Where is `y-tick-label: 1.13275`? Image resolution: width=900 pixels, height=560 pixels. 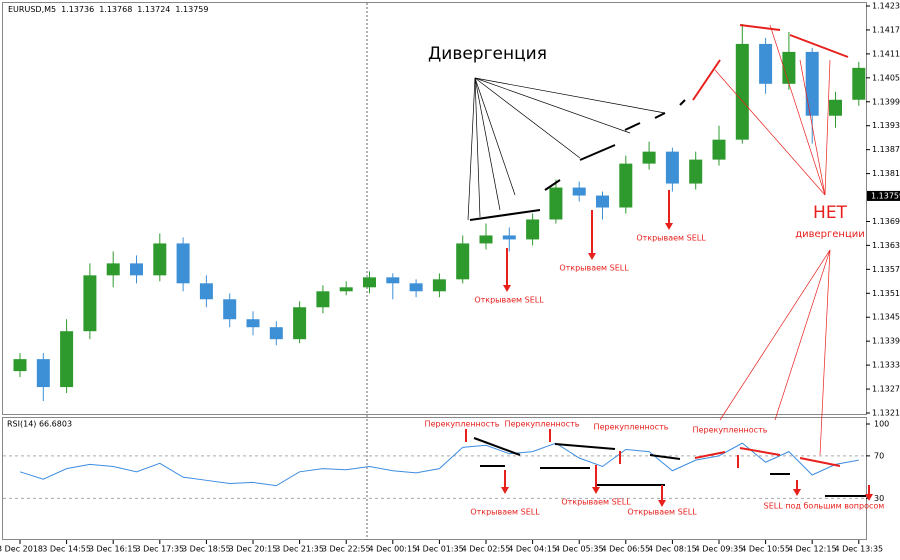
y-tick-label: 1.13275 is located at coordinates (886, 389).